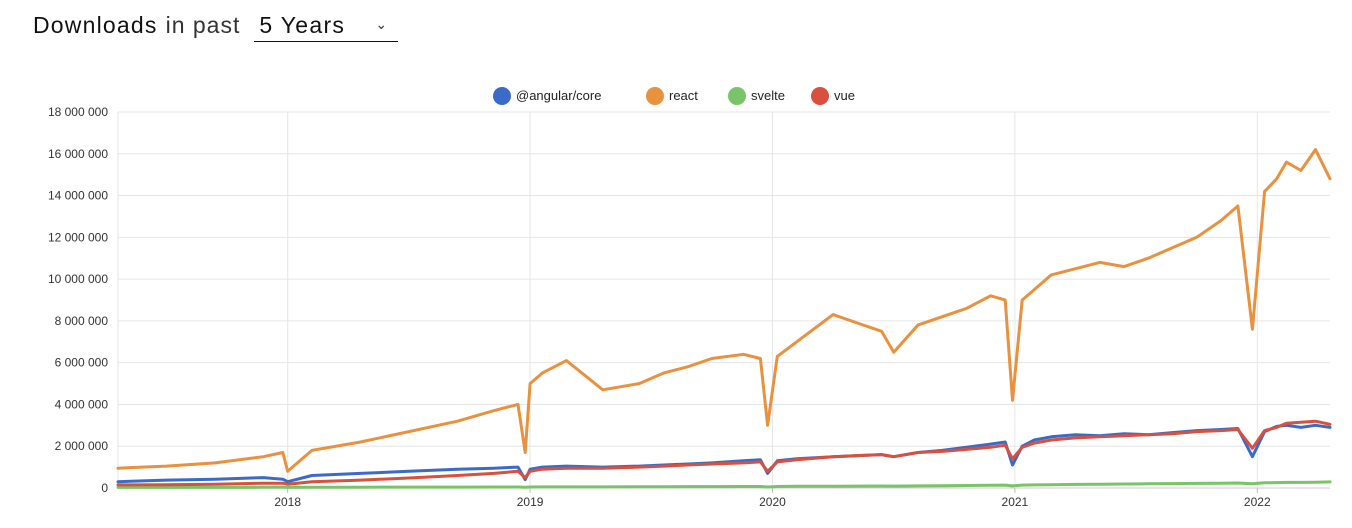 The height and width of the screenshot is (528, 1352). What do you see at coordinates (683, 95) in the screenshot?
I see `legend-label: react` at bounding box center [683, 95].